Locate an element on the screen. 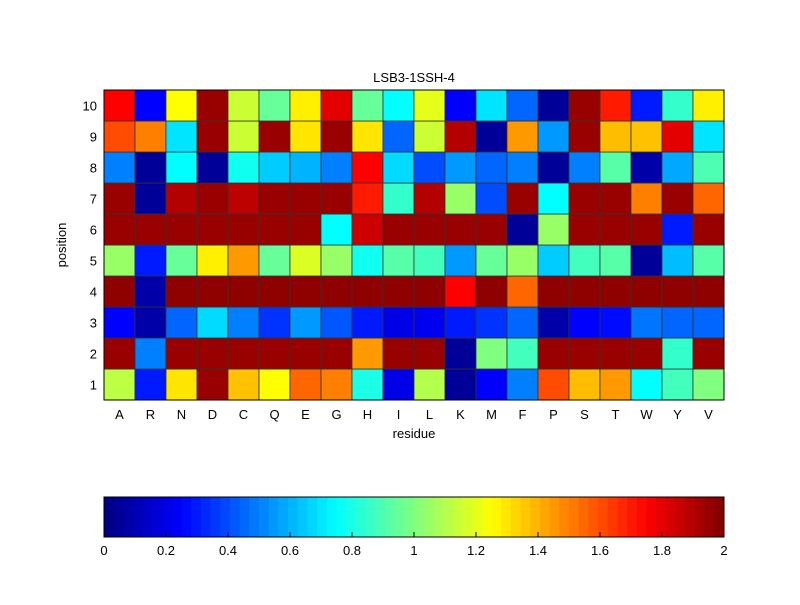  y-tick-label: 9 is located at coordinates (93, 137).